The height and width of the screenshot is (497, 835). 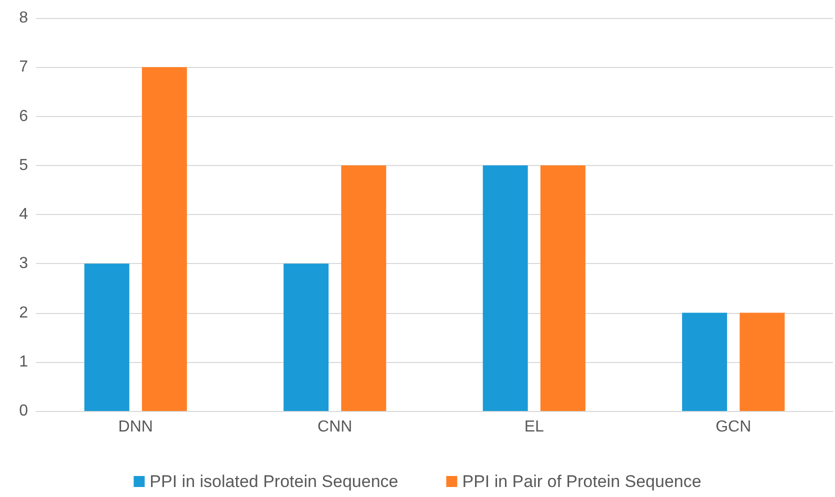 I want to click on y-tick-label: 2, so click(x=23, y=313).